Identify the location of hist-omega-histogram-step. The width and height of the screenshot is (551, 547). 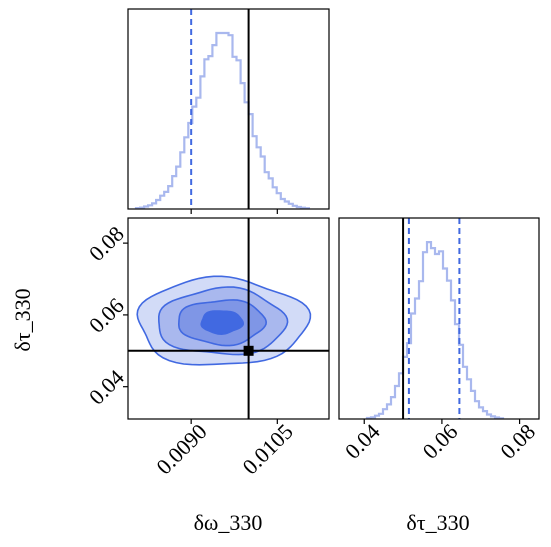
(222, 120).